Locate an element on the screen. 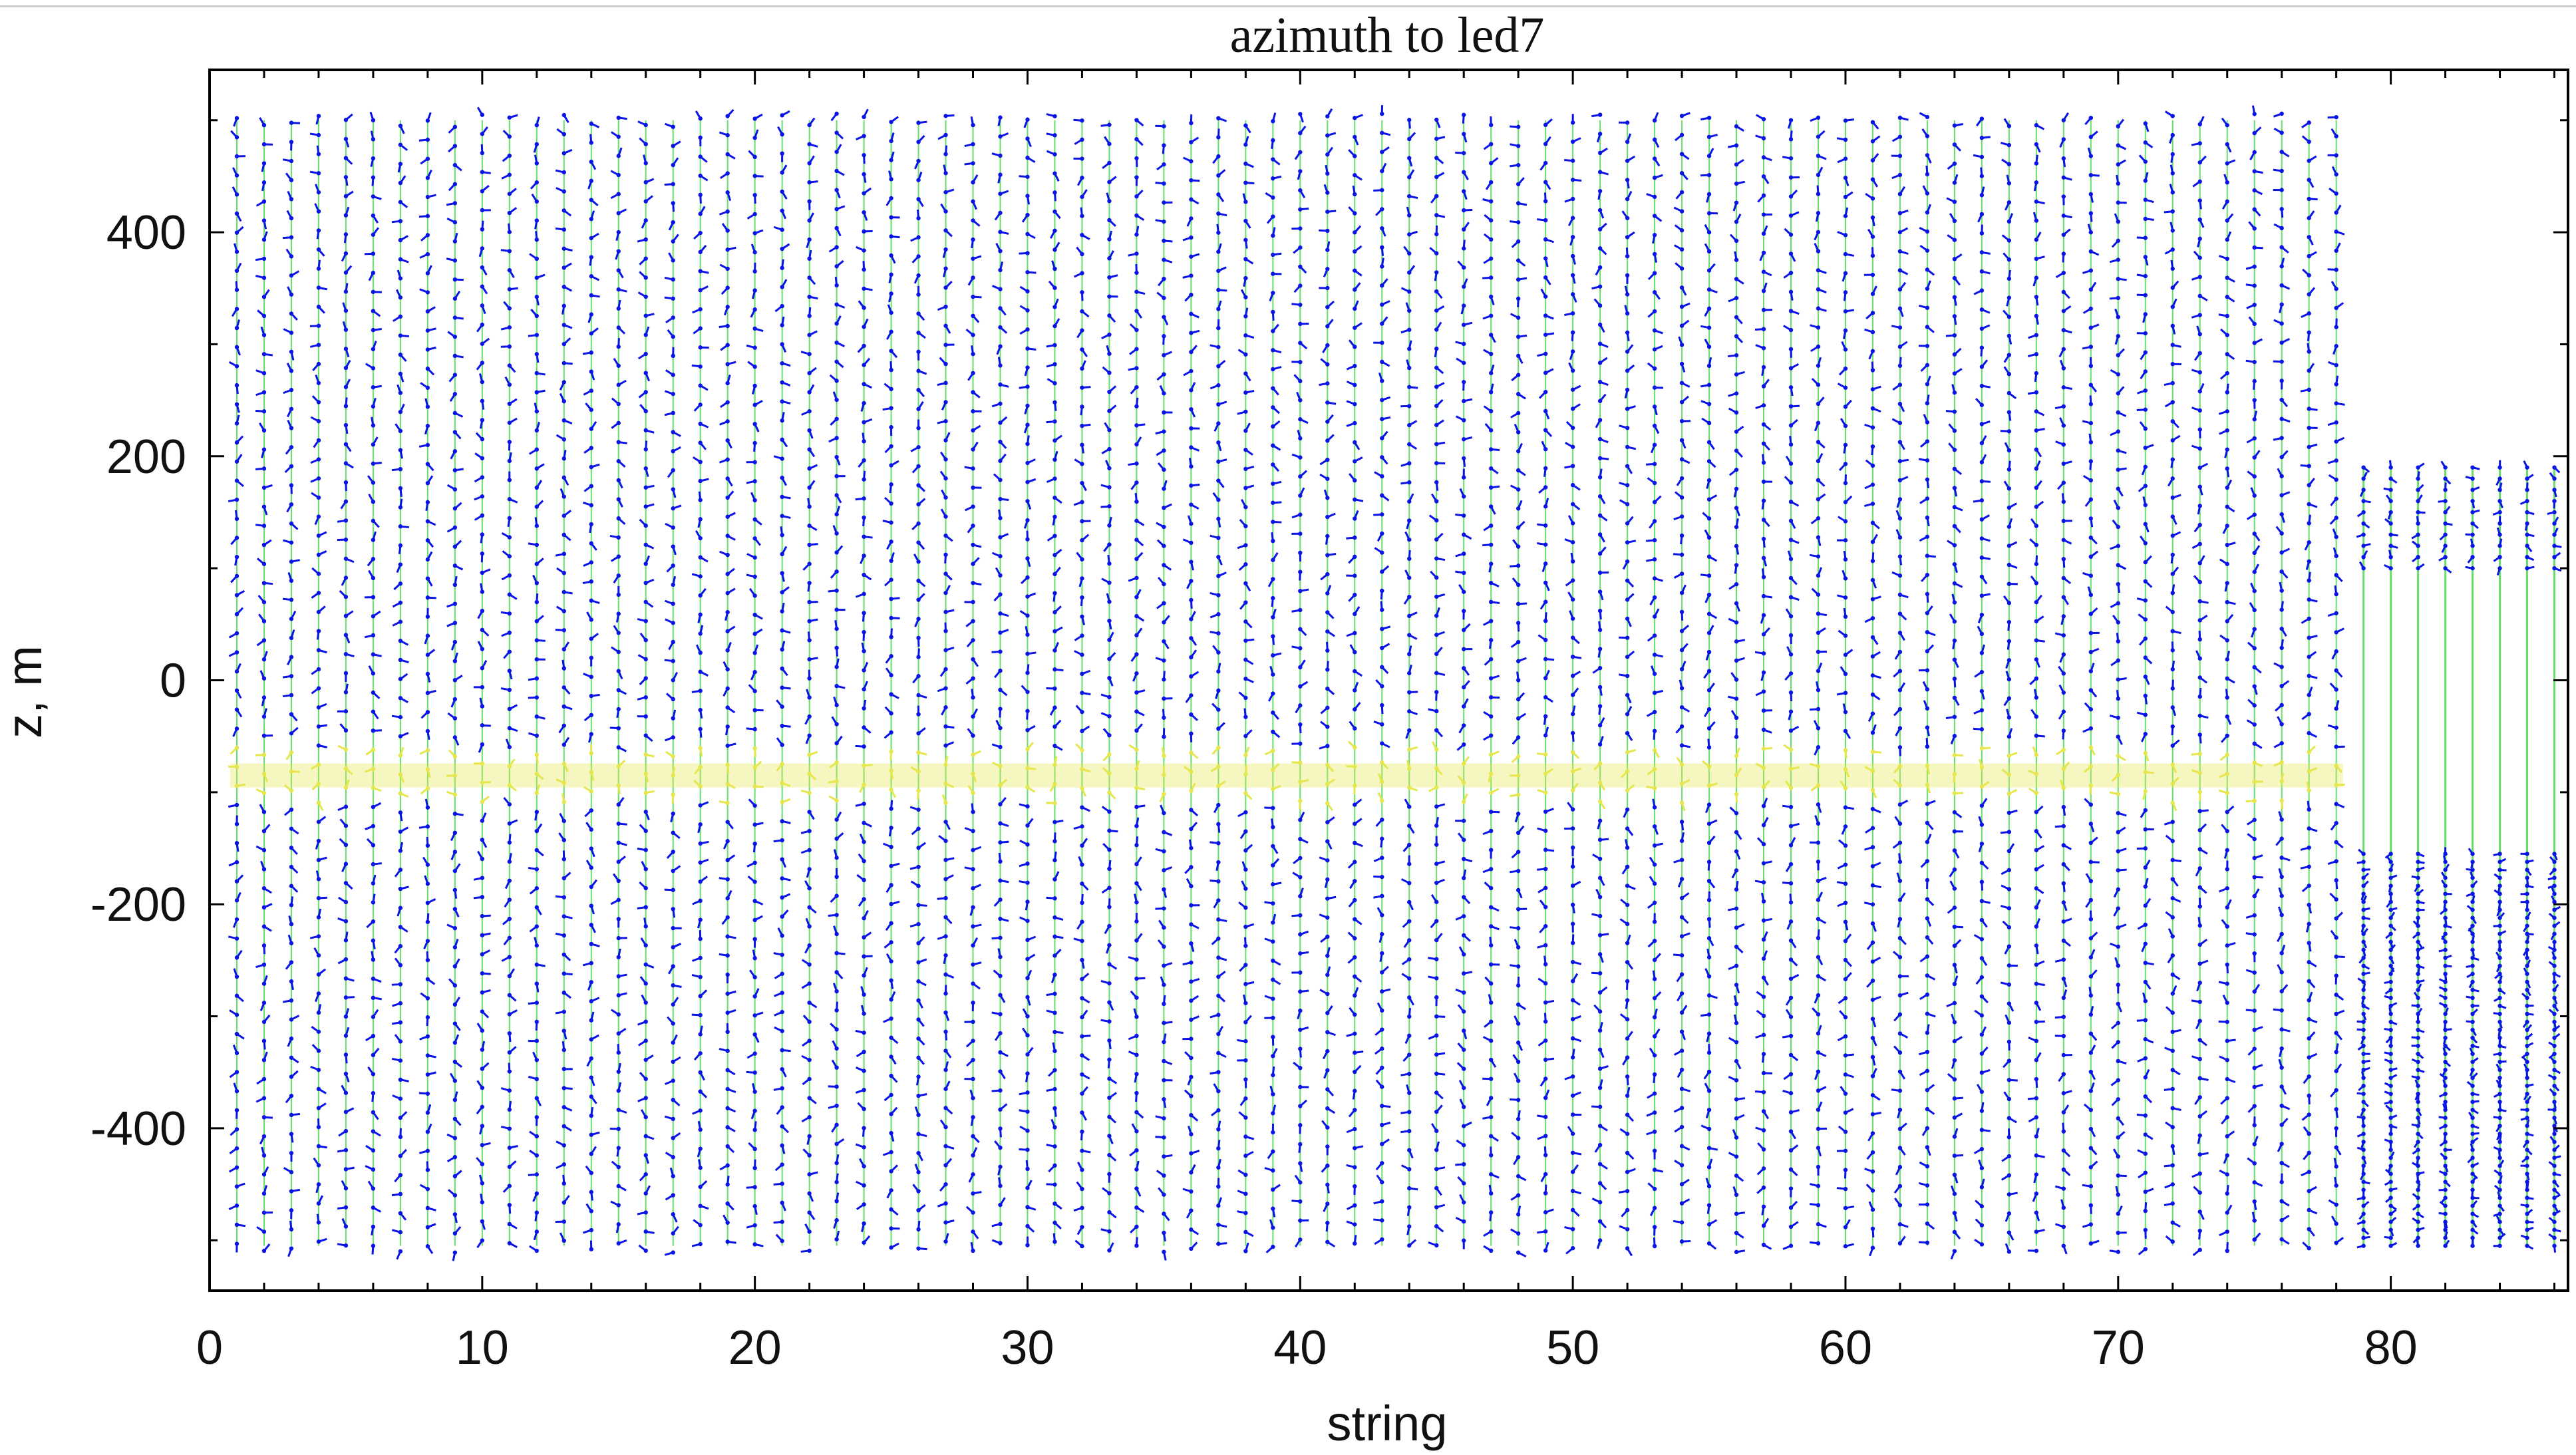  chart-title: azimuth to led7 is located at coordinates (1387, 35).